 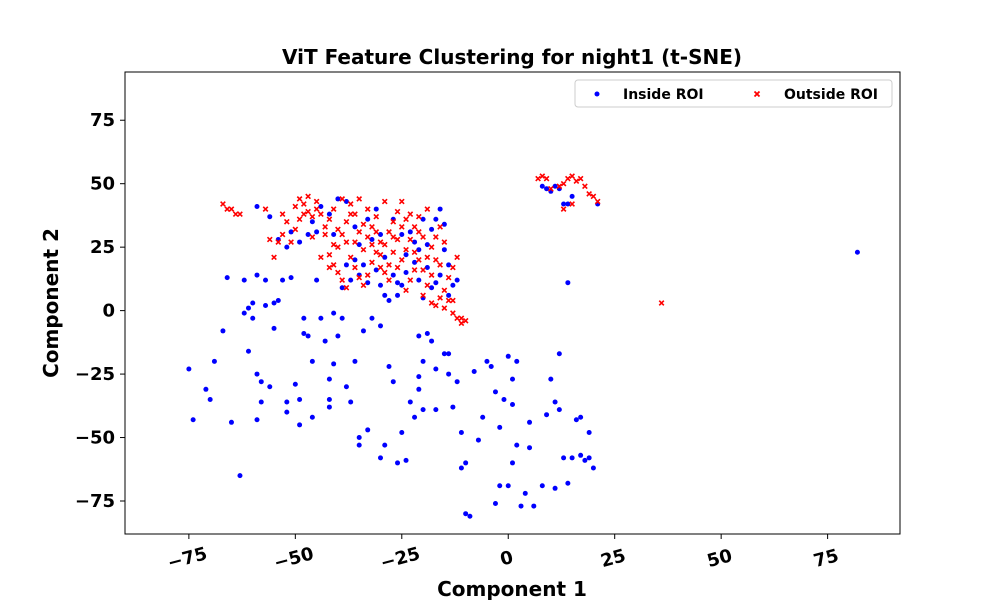 I want to click on y-tick-label: 50, so click(x=102, y=184).